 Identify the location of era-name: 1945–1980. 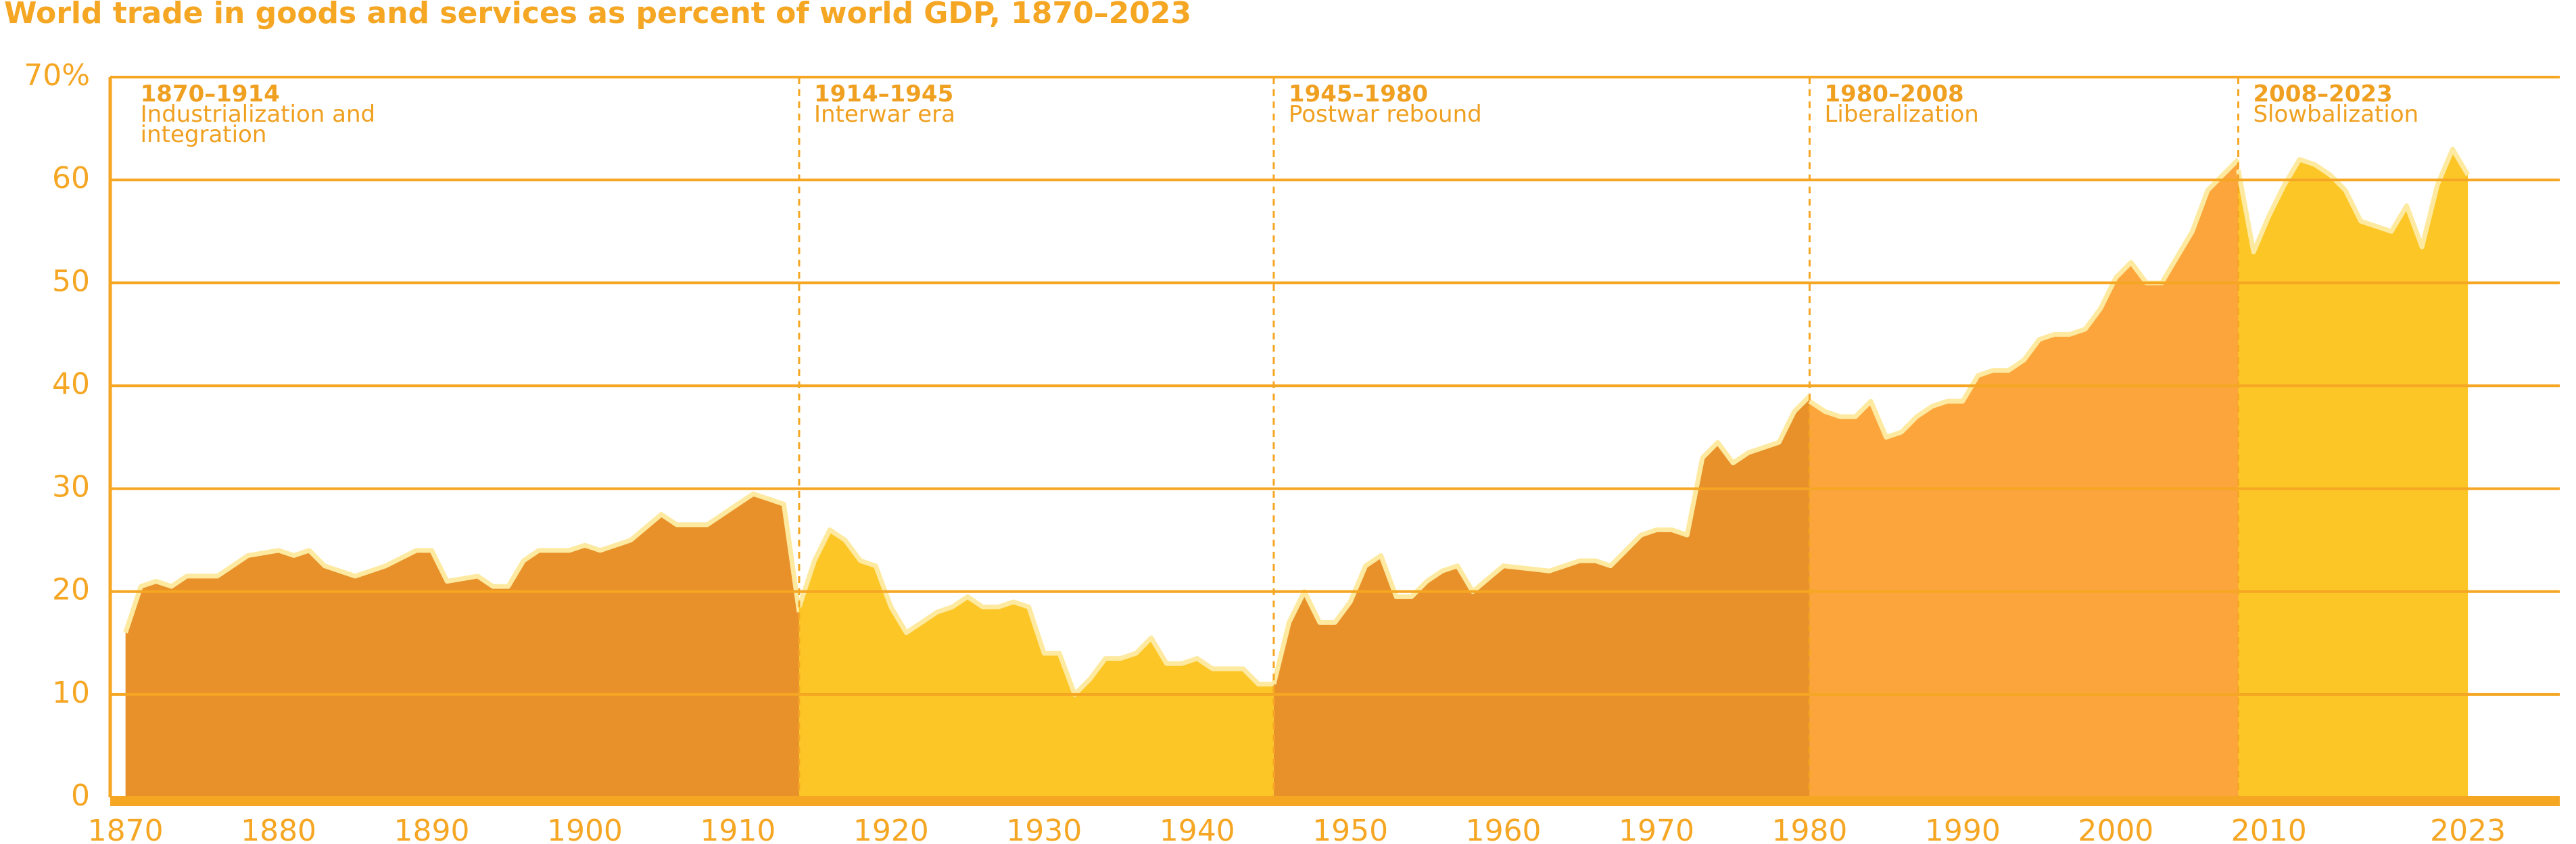
(1358, 94).